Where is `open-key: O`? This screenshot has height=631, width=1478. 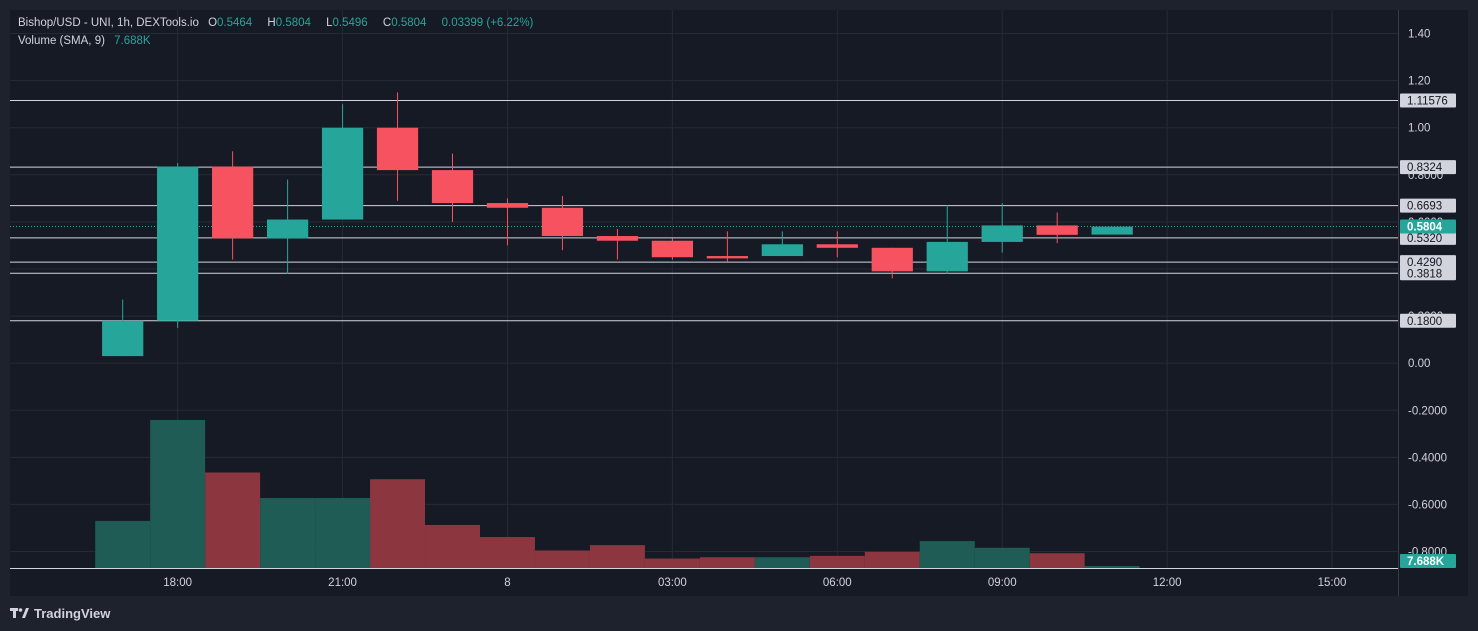
open-key: O is located at coordinates (213, 23).